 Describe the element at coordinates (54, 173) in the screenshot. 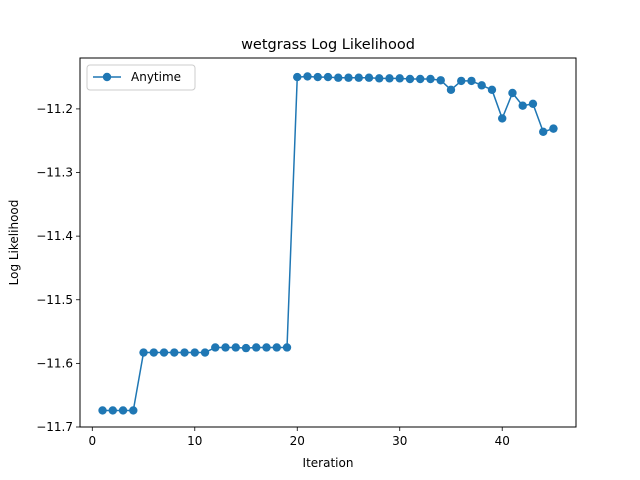

I see `y-tick-label: −11.3` at that location.